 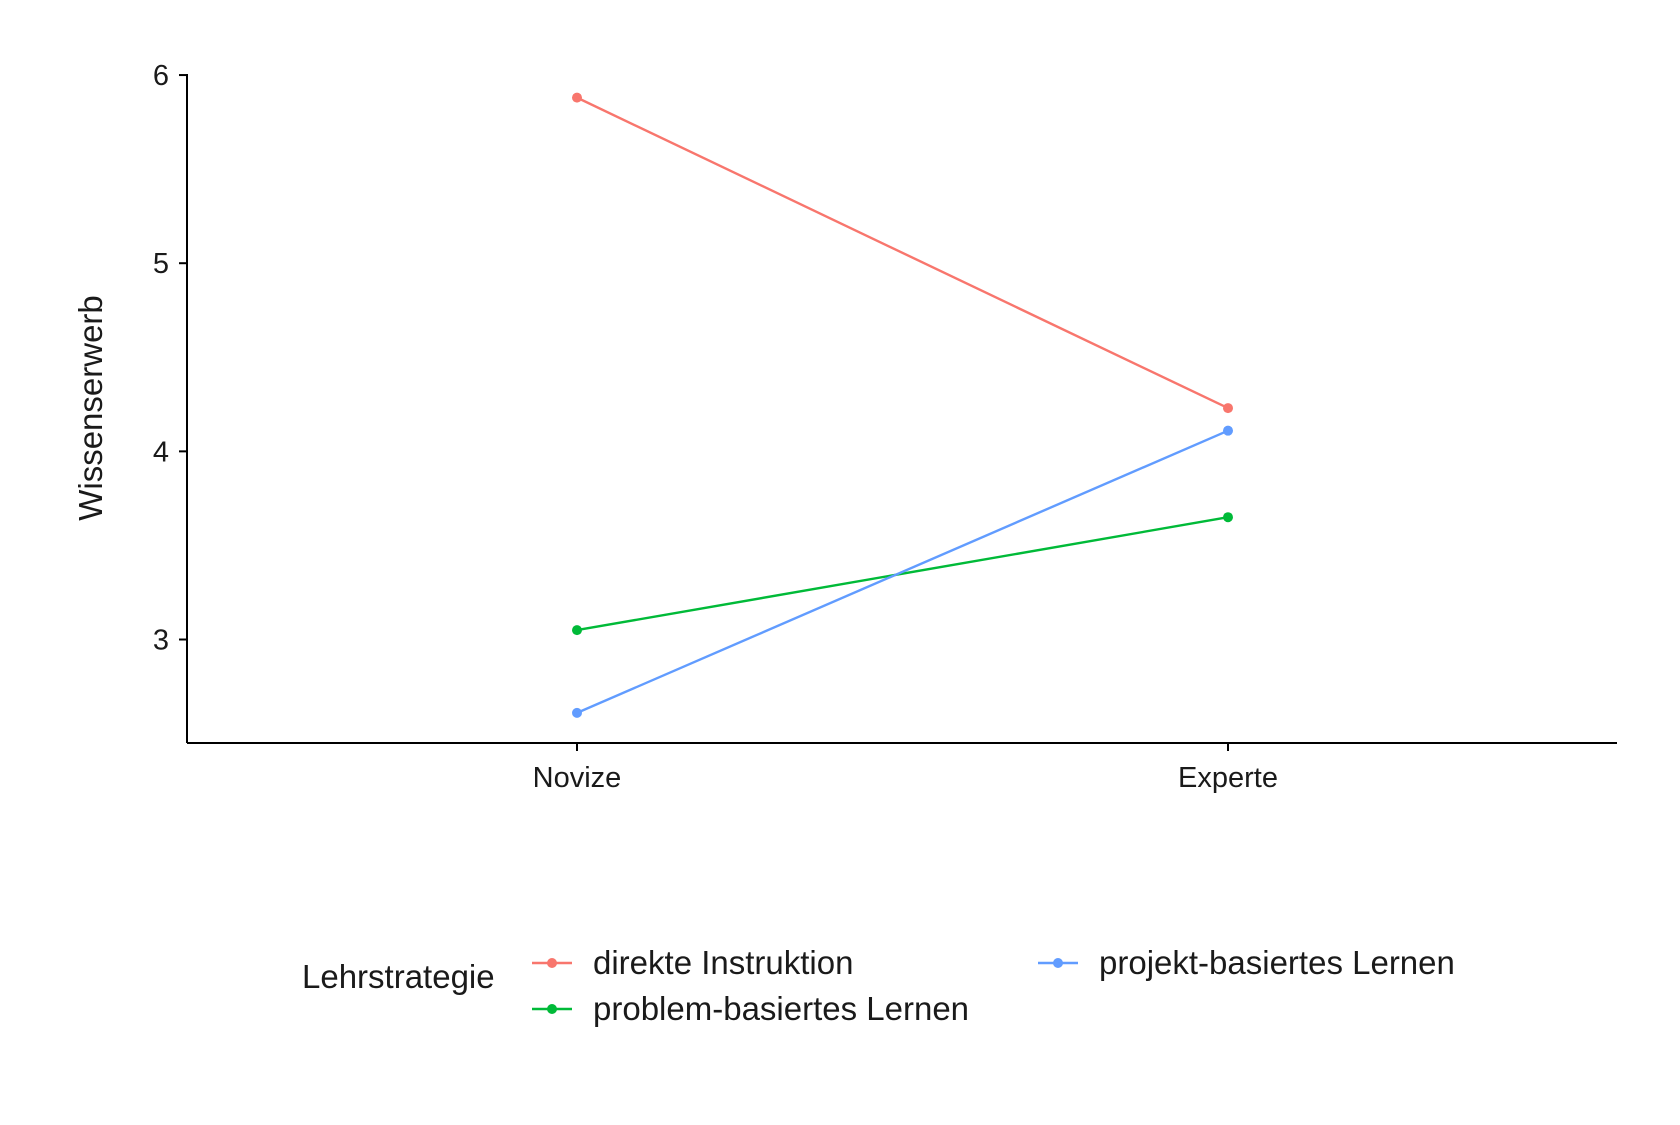 I want to click on legend-label: direkte Instruktion, so click(x=723, y=962).